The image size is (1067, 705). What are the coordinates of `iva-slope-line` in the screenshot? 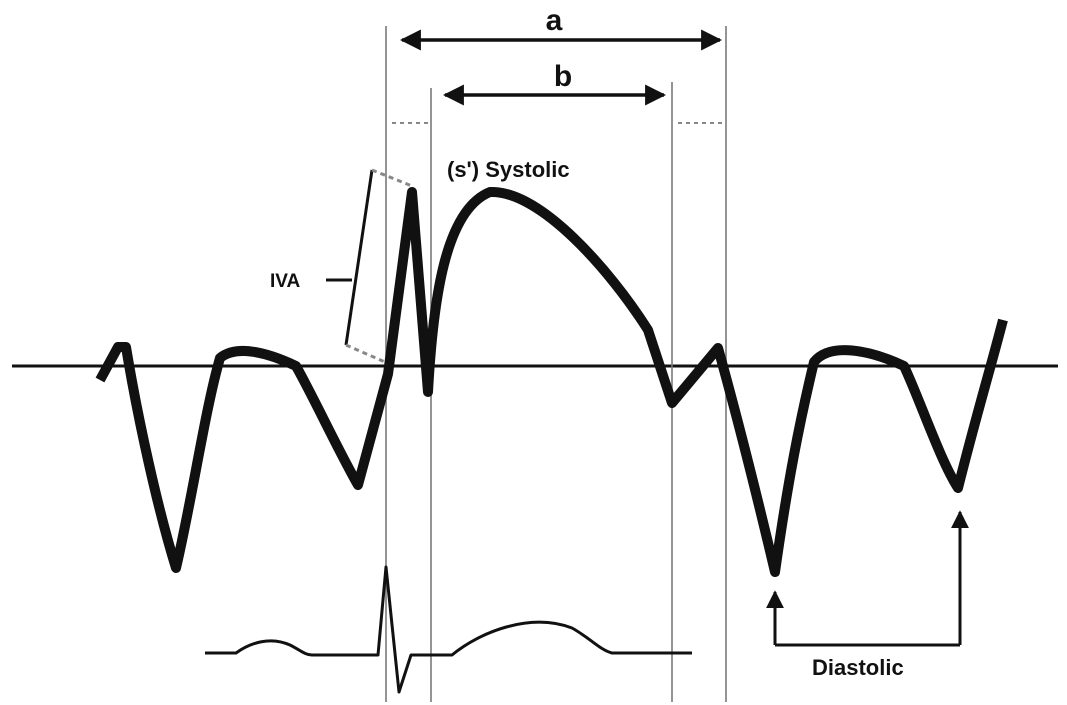 It's located at (359, 257).